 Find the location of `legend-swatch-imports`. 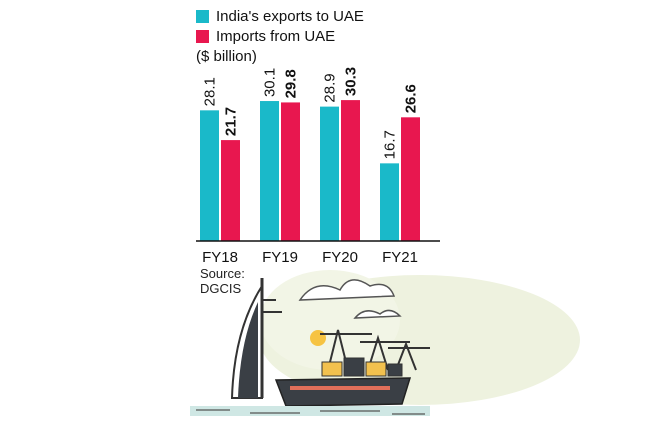

legend-swatch-imports is located at coordinates (202, 36).